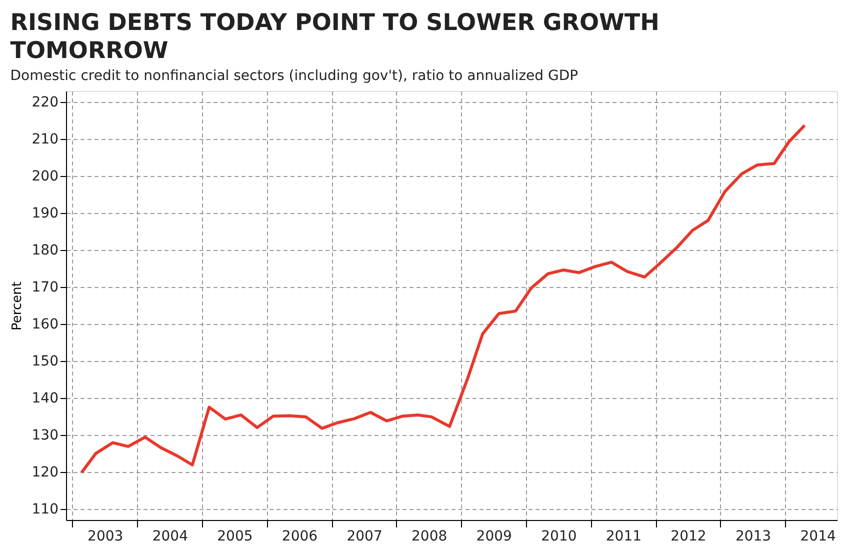  What do you see at coordinates (17, 306) in the screenshot?
I see `y-axis-title: Percent` at bounding box center [17, 306].